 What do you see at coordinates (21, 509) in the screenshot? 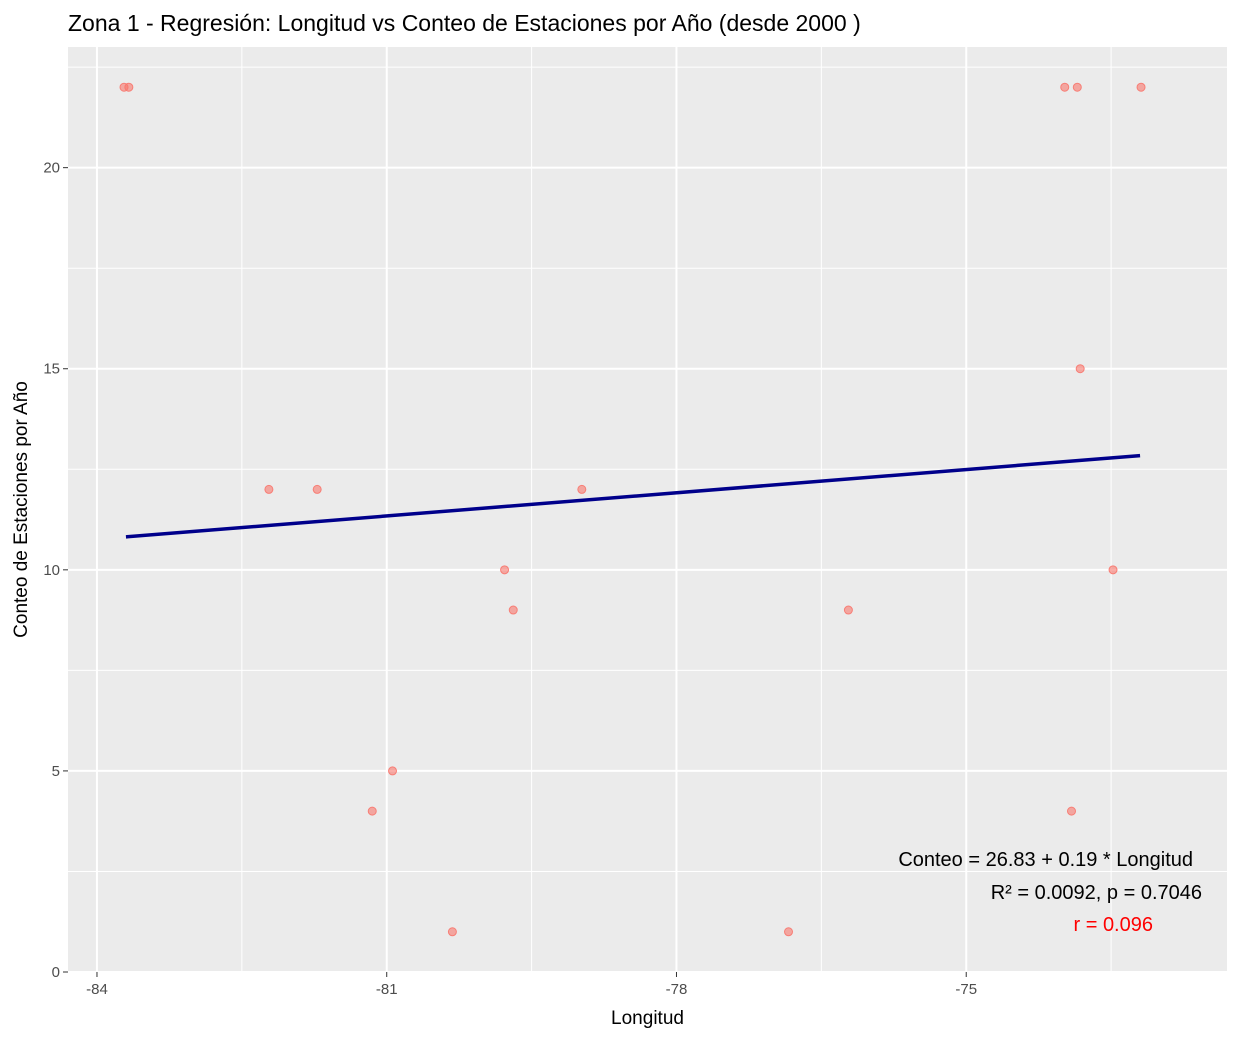
I see `y-axis-title: Conteo de Estaciones por Año` at bounding box center [21, 509].